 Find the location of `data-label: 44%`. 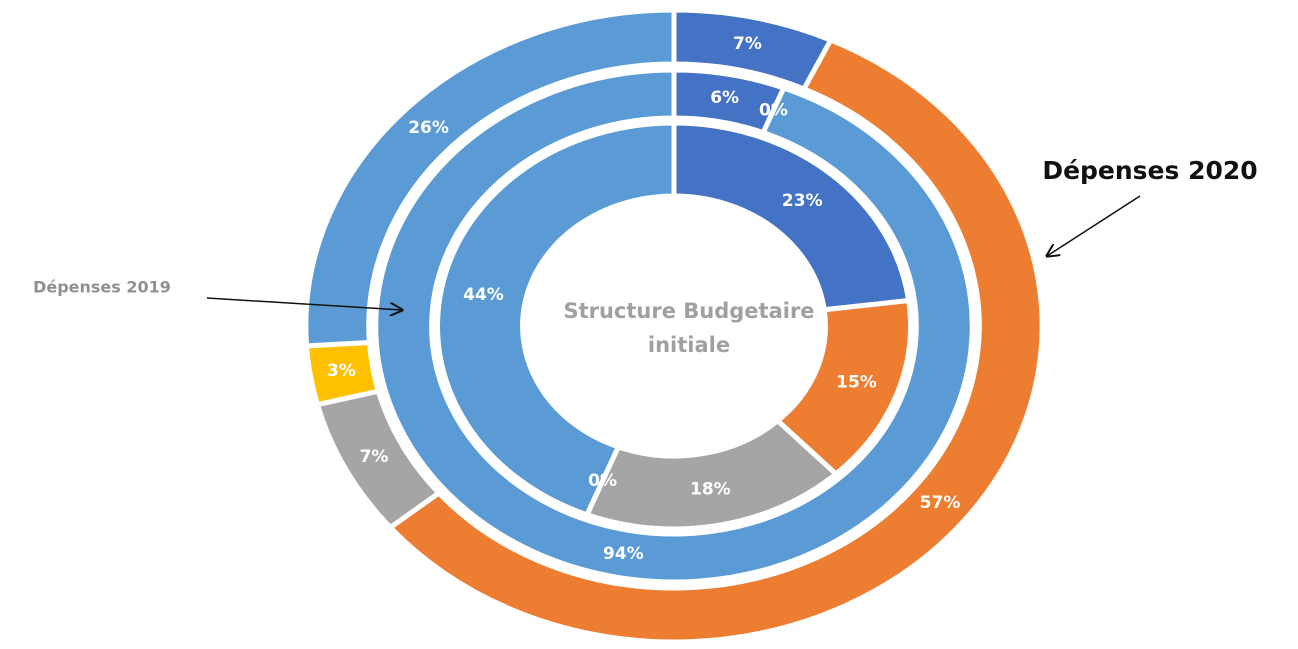

data-label: 44% is located at coordinates (483, 295).